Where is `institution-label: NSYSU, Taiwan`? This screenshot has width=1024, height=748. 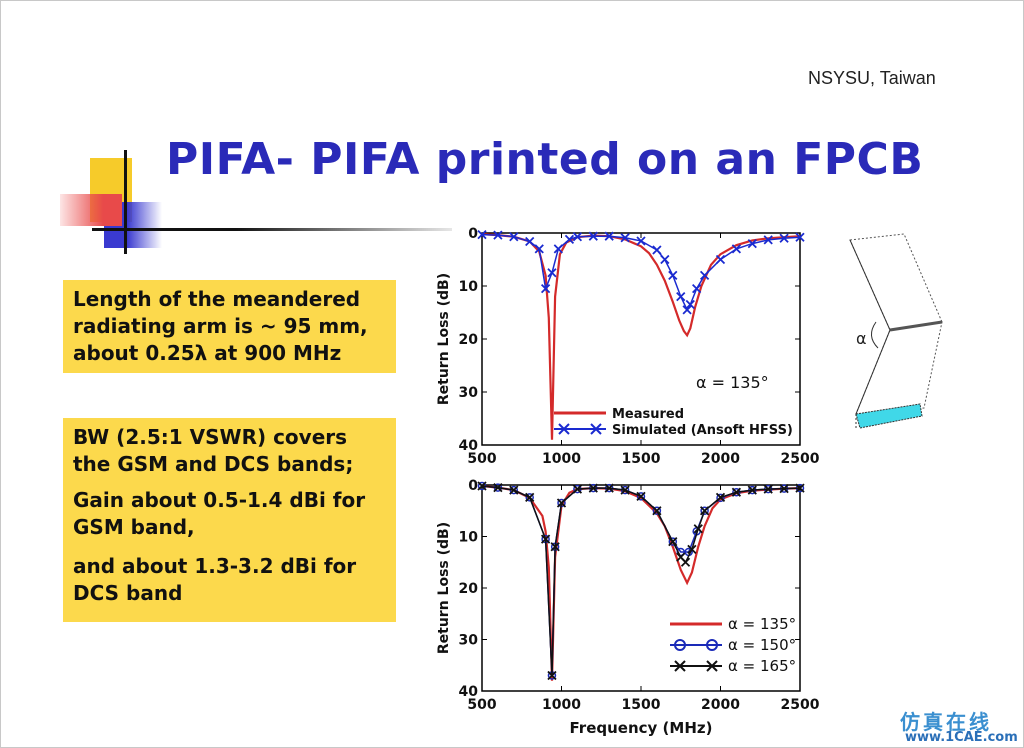 institution-label: NSYSU, Taiwan is located at coordinates (872, 78).